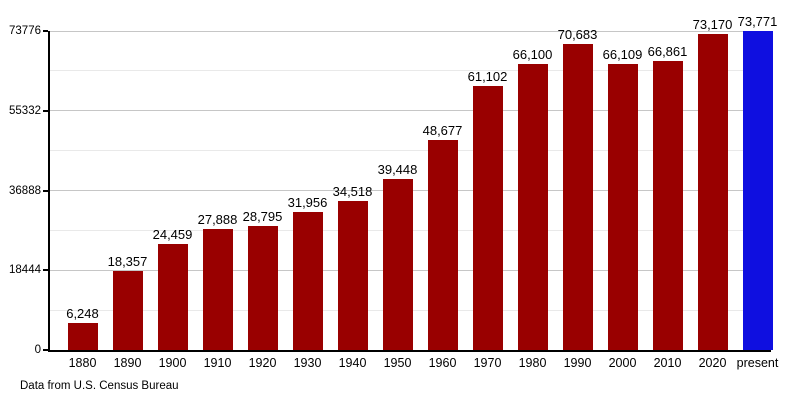 This screenshot has width=800, height=400. Describe the element at coordinates (217, 220) in the screenshot. I see `bar-value-label: 27,888` at that location.